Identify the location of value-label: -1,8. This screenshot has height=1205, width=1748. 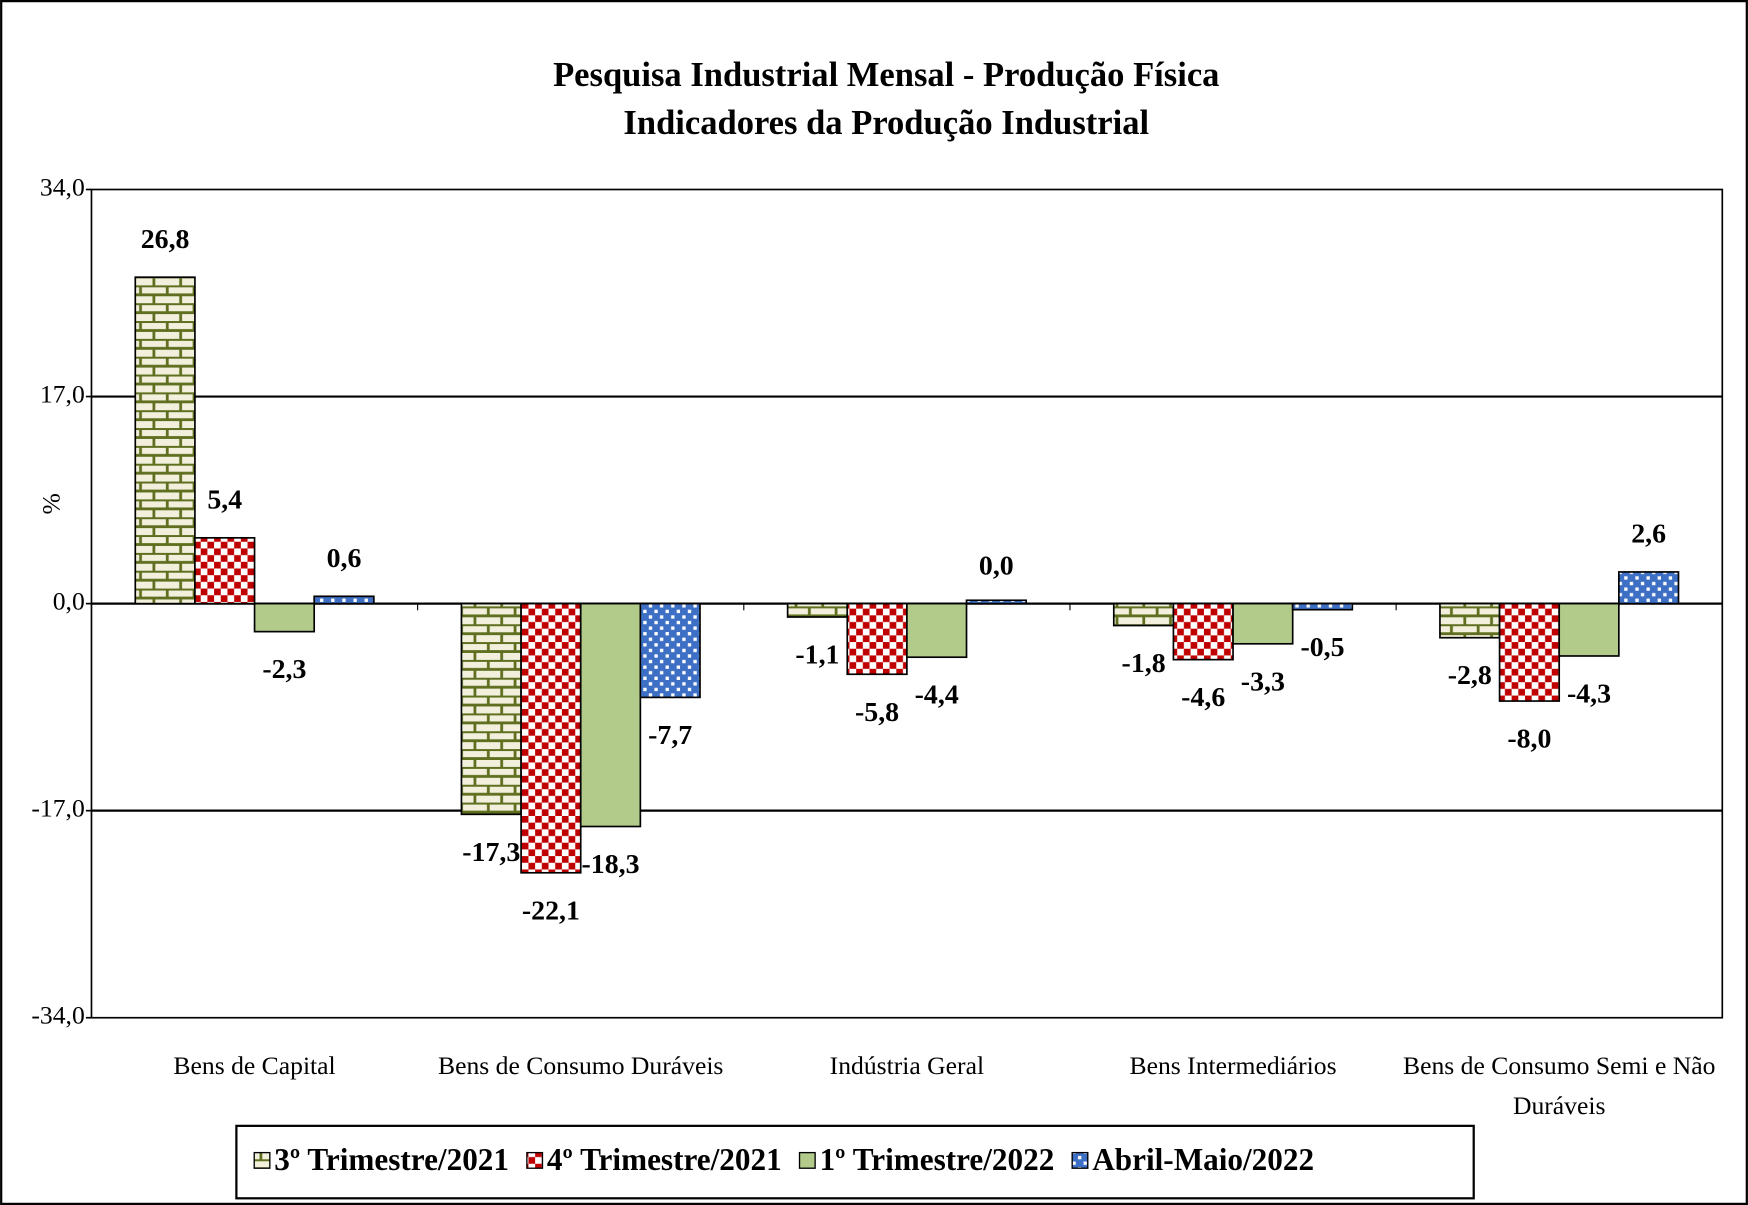
(1144, 663).